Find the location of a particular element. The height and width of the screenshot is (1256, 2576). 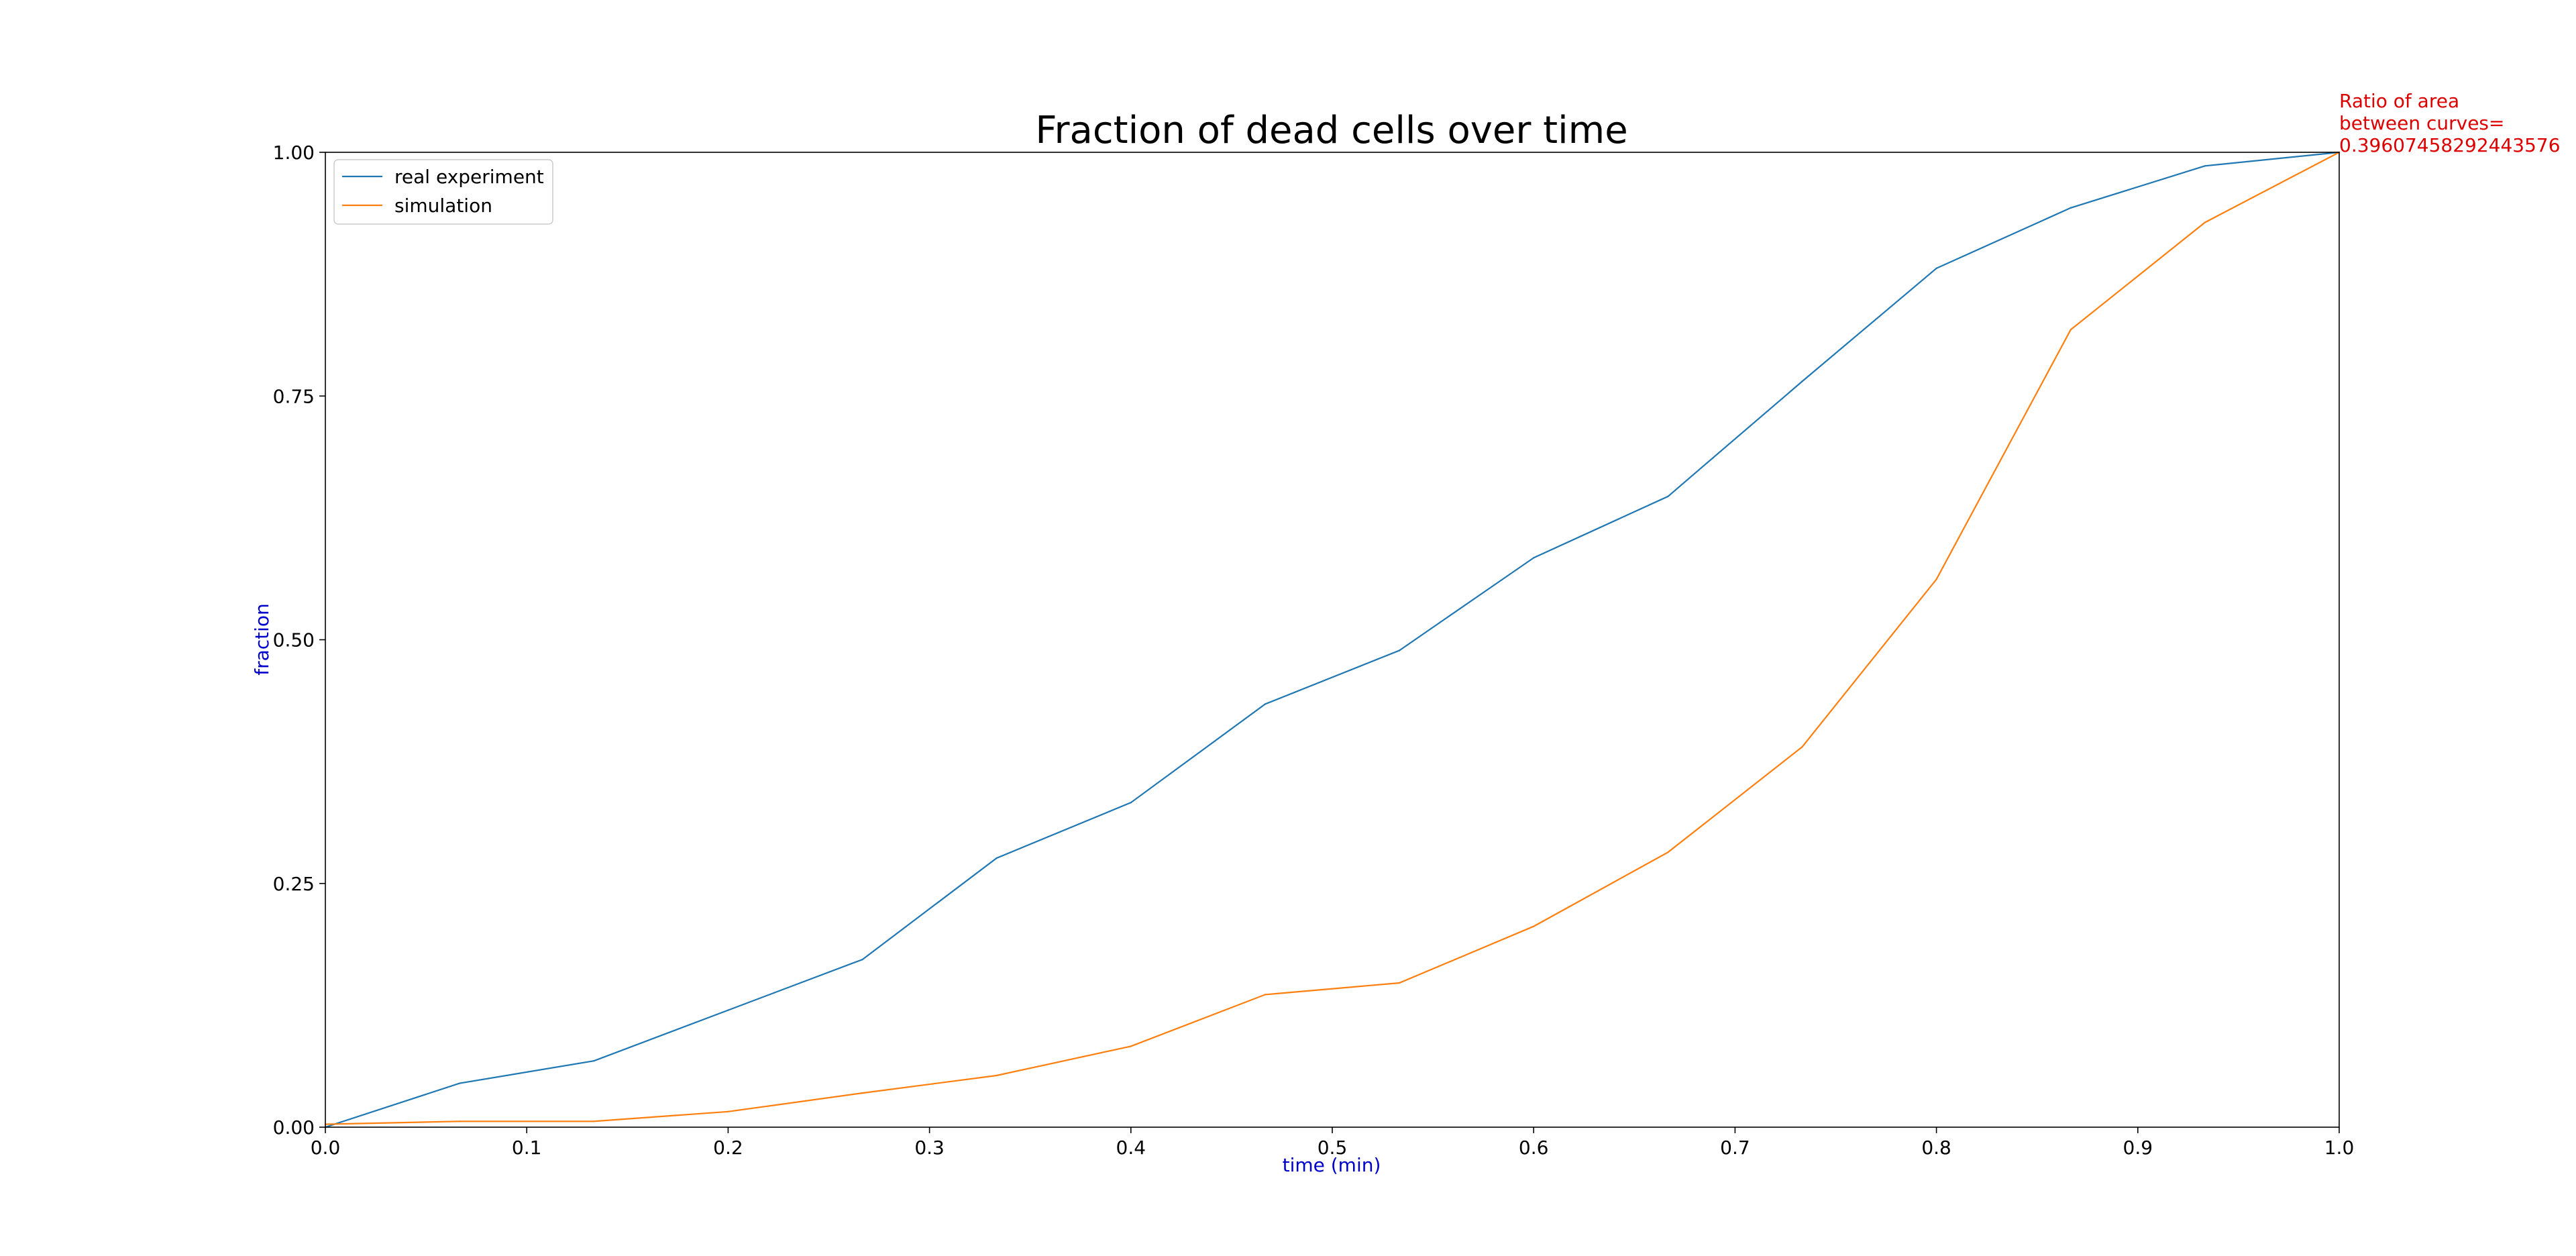

x-tick-label: 1.0 is located at coordinates (2339, 1148).